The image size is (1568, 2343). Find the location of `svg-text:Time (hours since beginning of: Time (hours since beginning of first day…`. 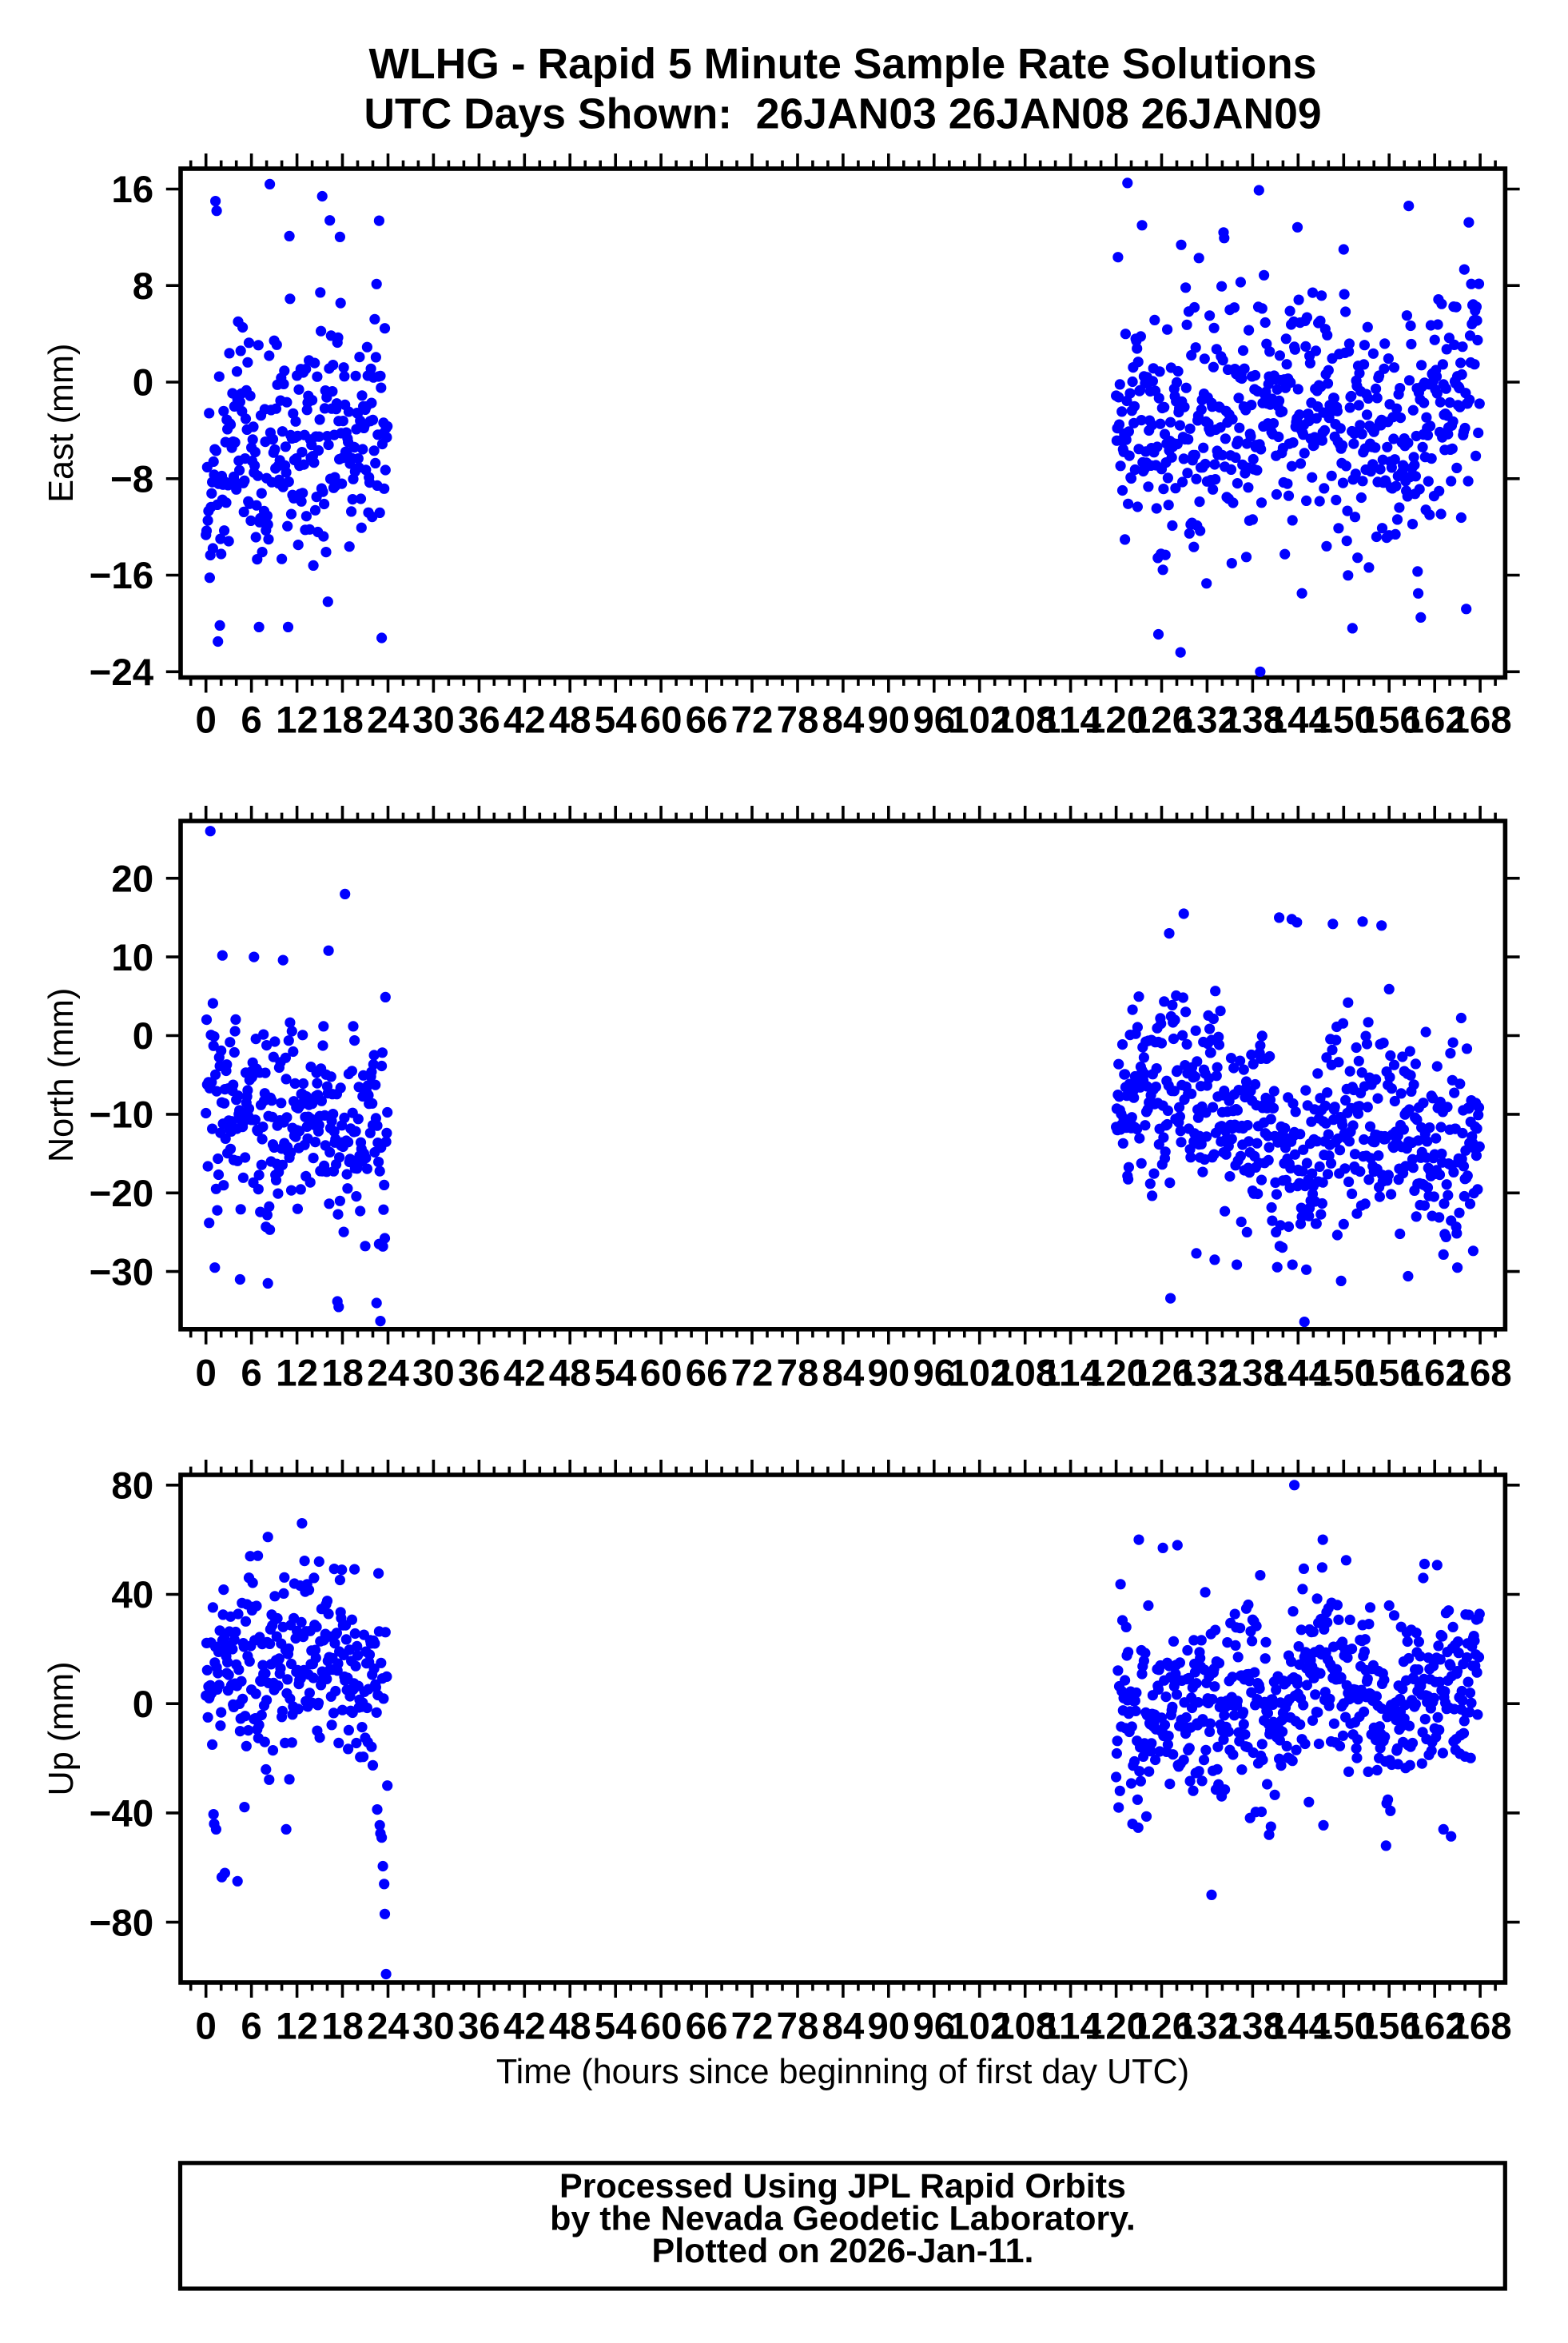

svg-text:Time (hours since beginning of: Time (hours since beginning of first day… is located at coordinates (842, 2072).